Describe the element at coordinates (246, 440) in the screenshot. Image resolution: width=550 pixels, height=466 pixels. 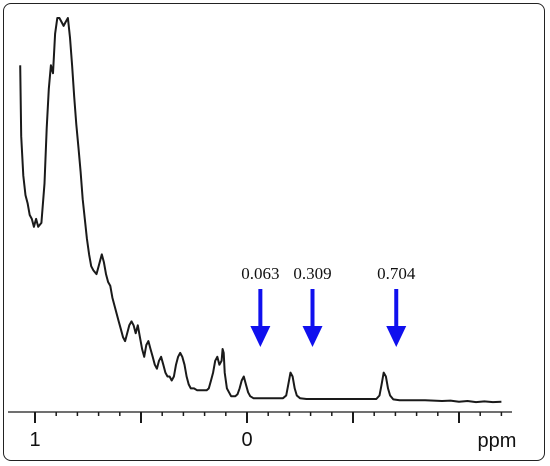
I see `x-tick-label-0: 0` at that location.